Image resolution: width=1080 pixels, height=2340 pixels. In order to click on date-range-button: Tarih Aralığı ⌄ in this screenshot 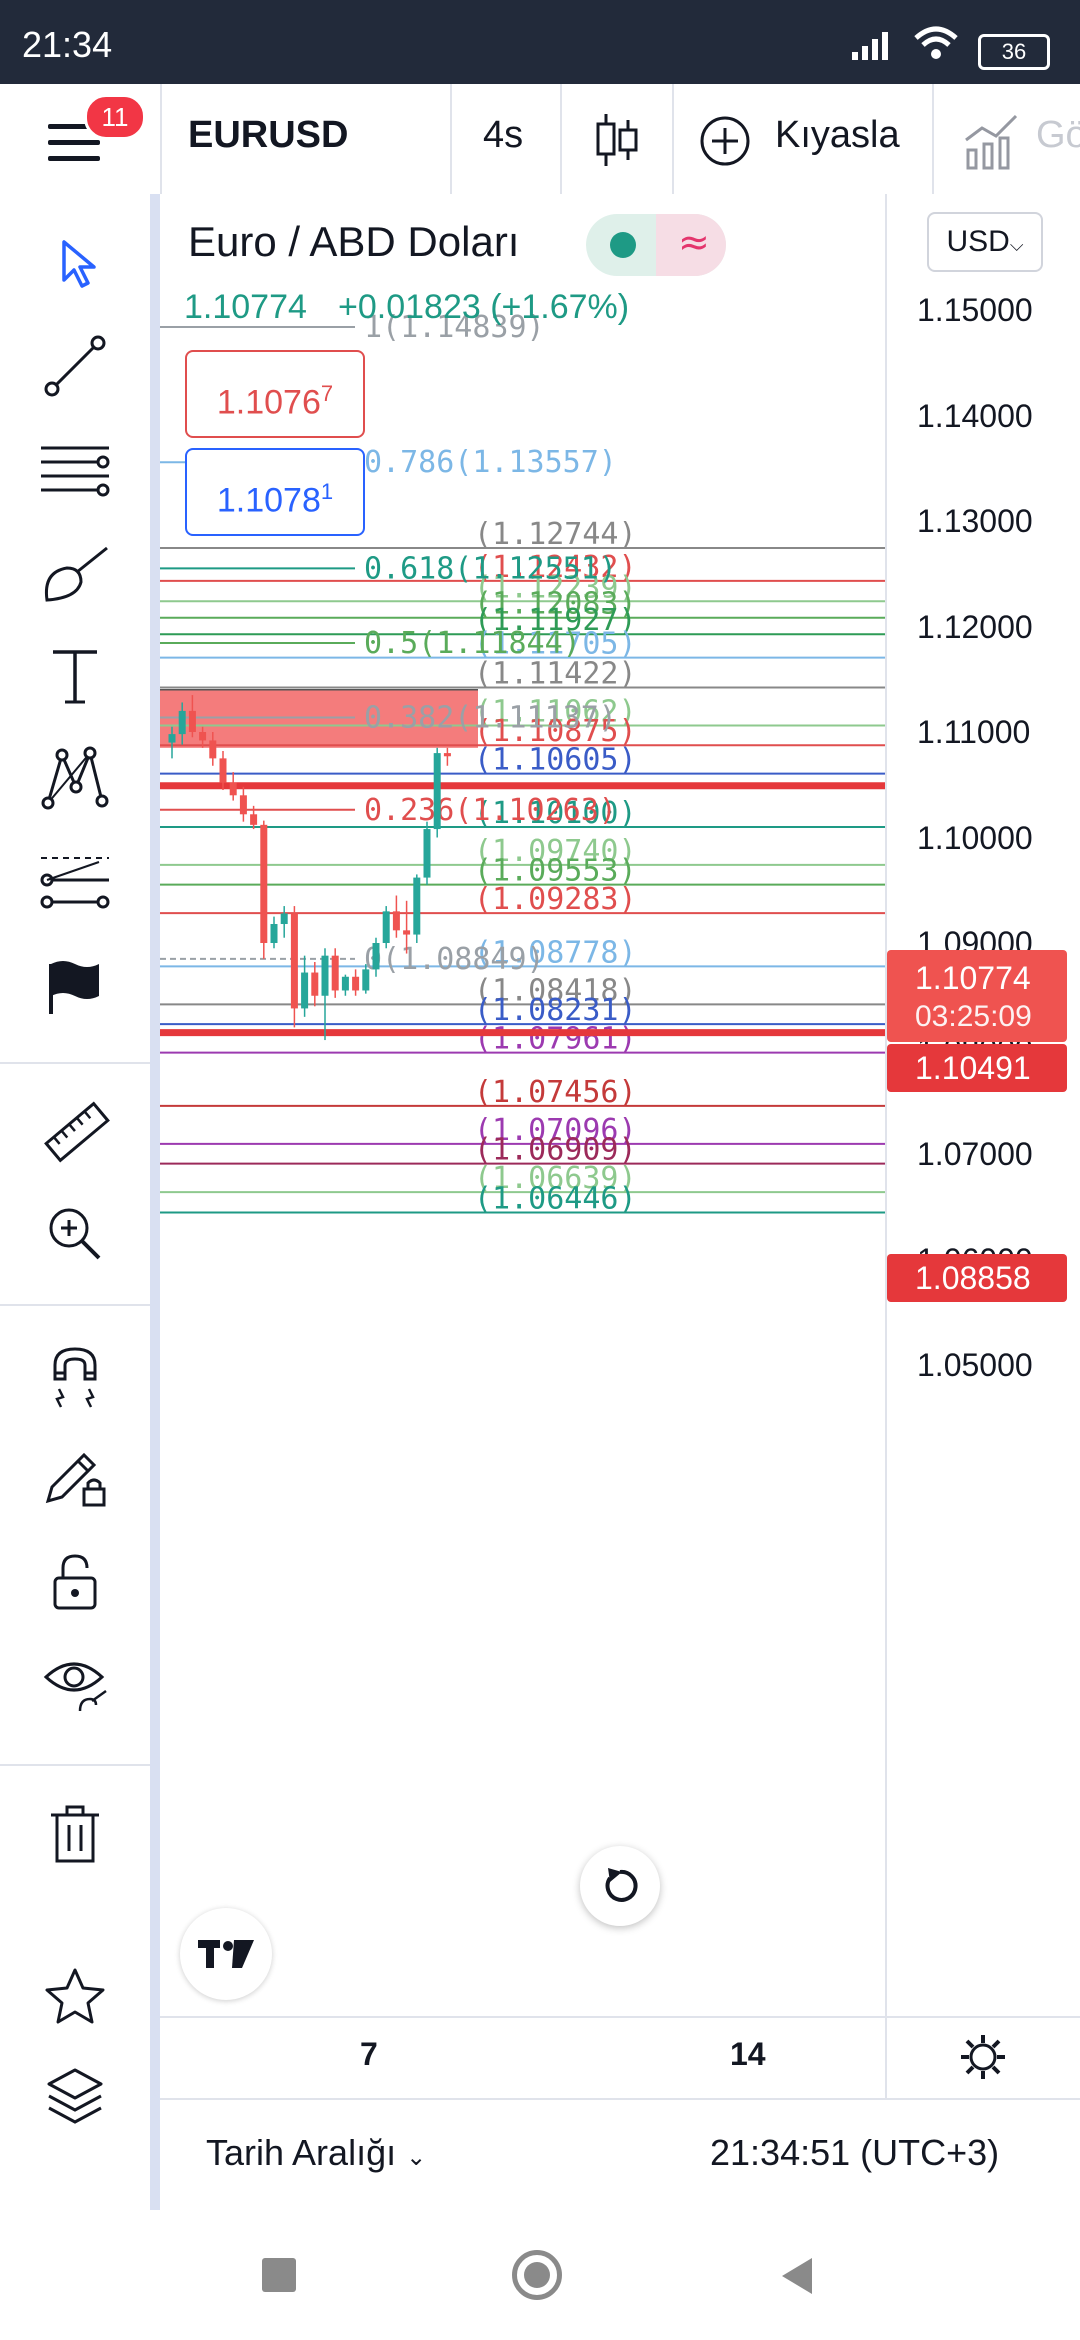, I will do `click(316, 2153)`.